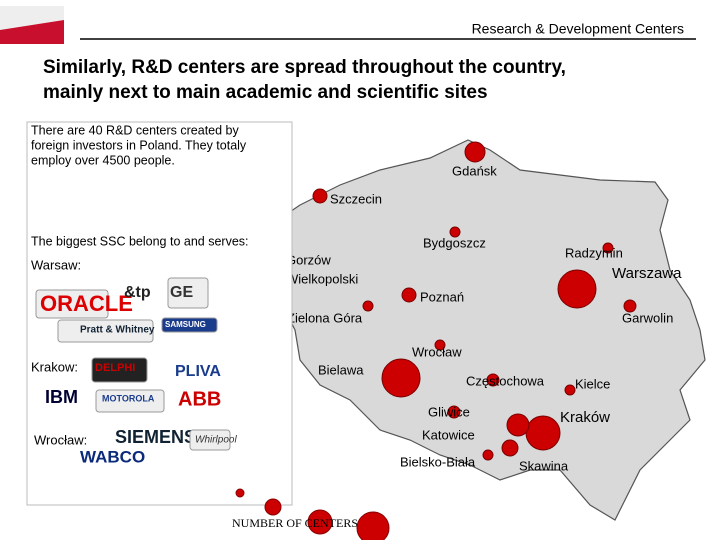  I want to click on company-logo: Pratt & Whitney, so click(117, 330).